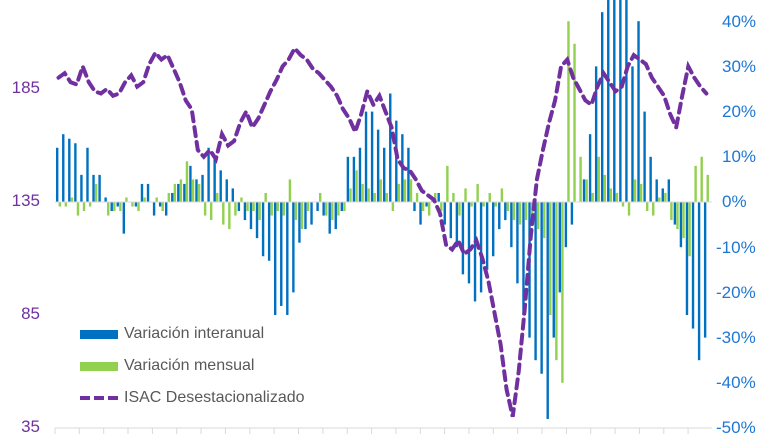 The height and width of the screenshot is (438, 772). Describe the element at coordinates (739, 66) in the screenshot. I see `right-axis-tick-30: 30%` at that location.